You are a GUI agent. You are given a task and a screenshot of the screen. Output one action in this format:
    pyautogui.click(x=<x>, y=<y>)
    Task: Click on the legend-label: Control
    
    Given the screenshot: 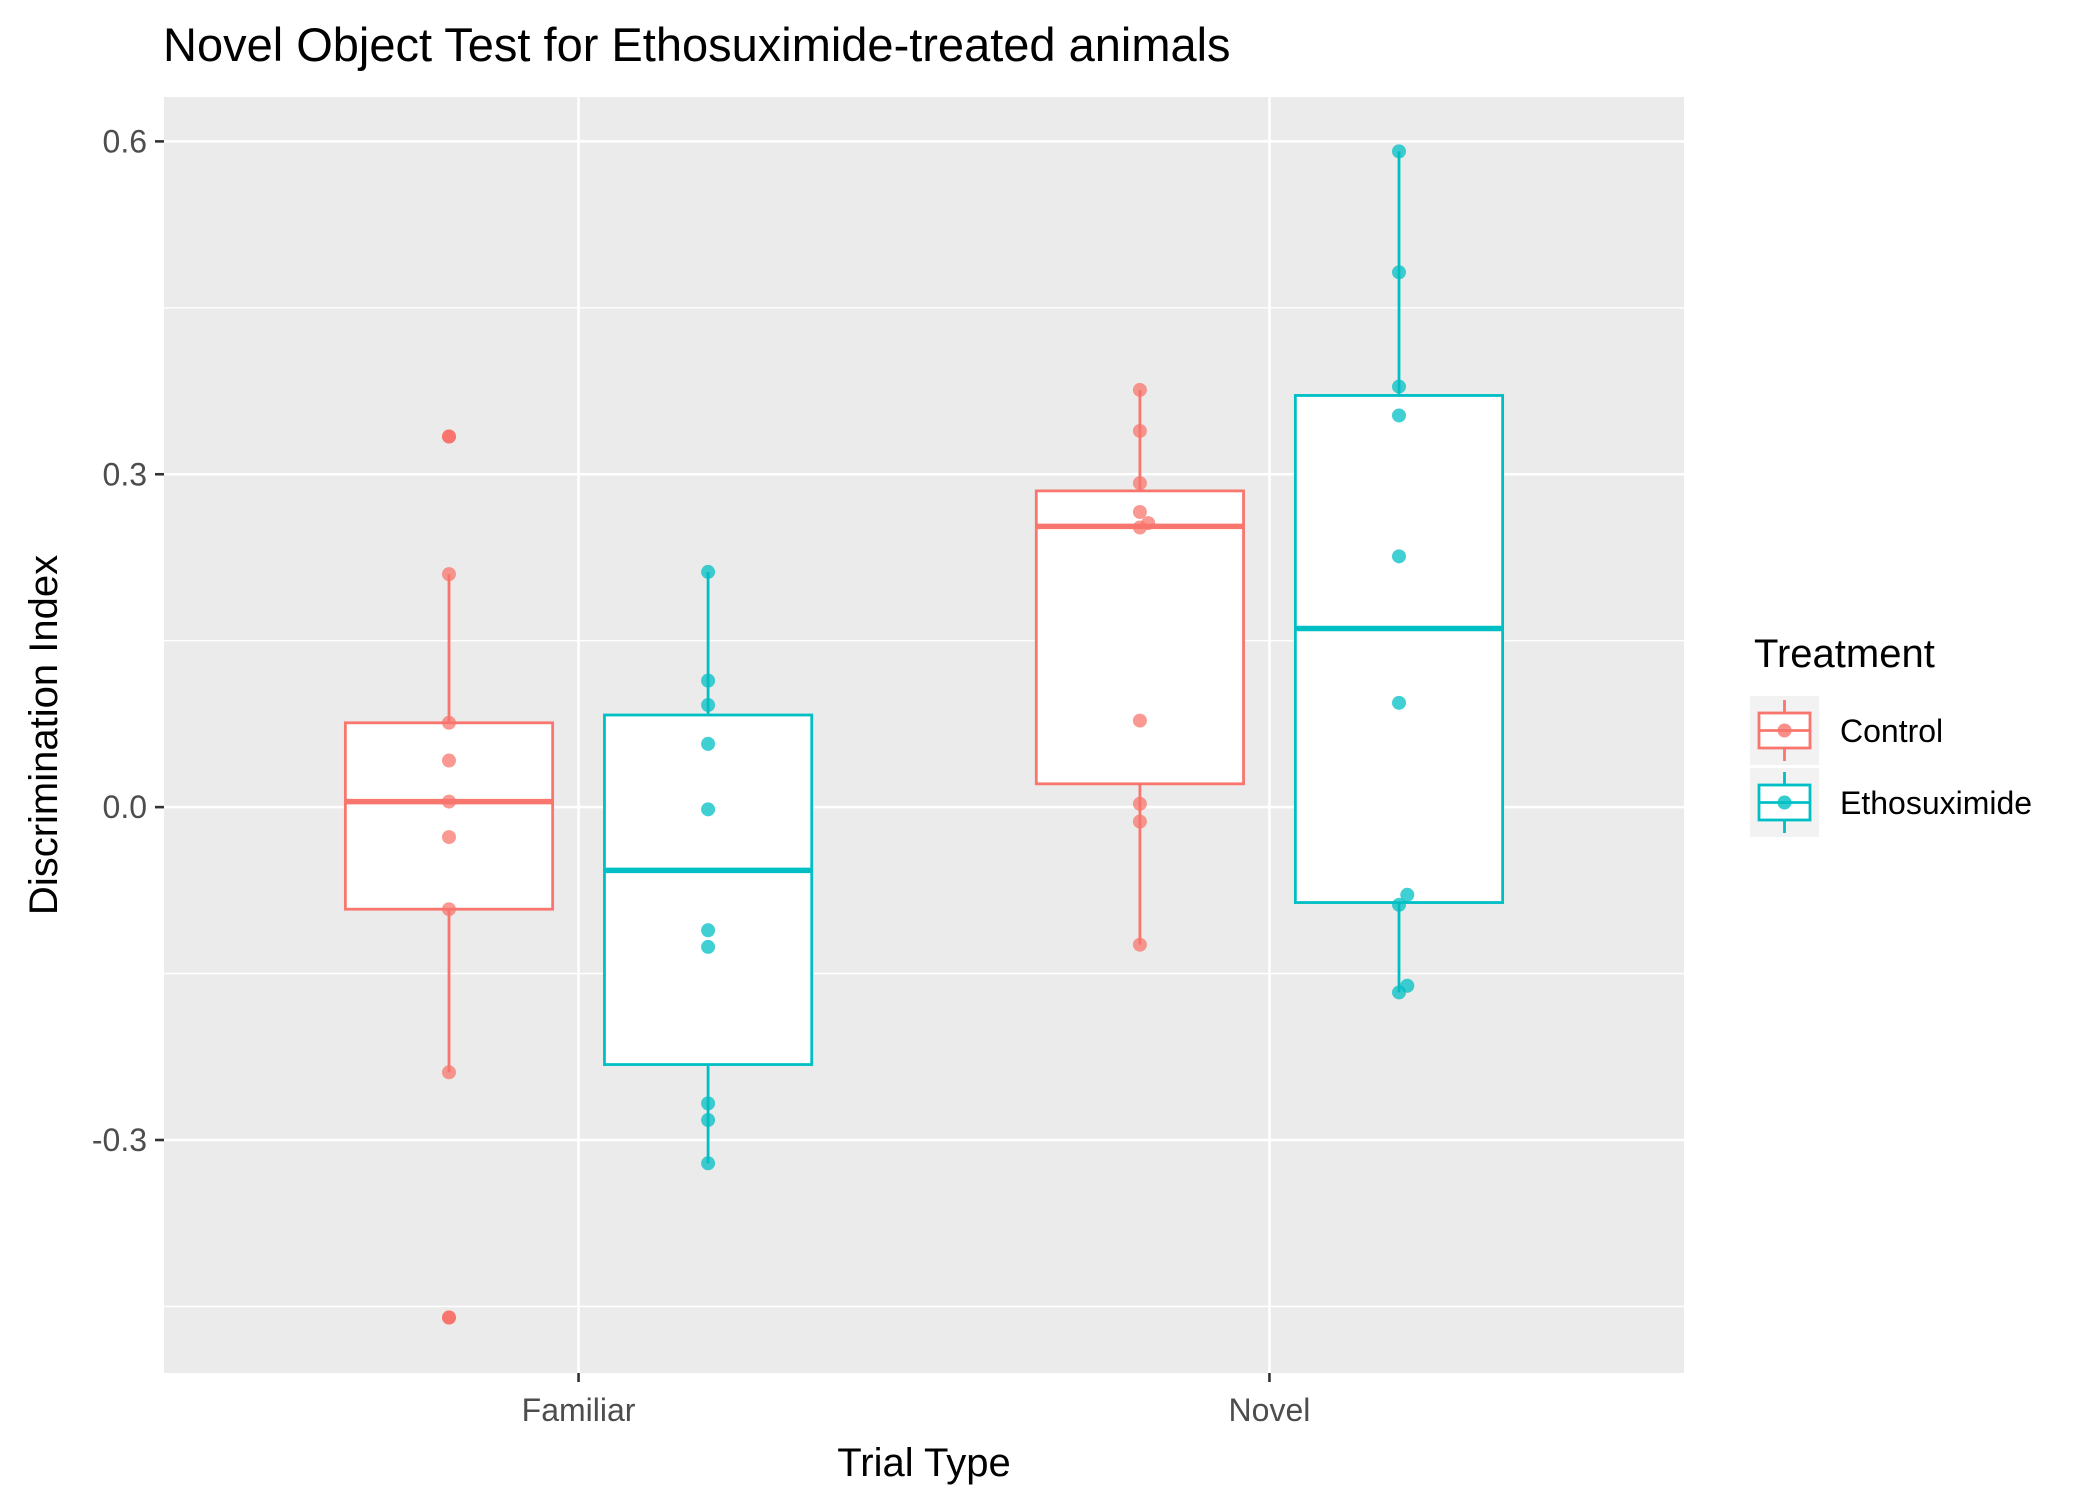 What is the action you would take?
    pyautogui.click(x=1891, y=731)
    